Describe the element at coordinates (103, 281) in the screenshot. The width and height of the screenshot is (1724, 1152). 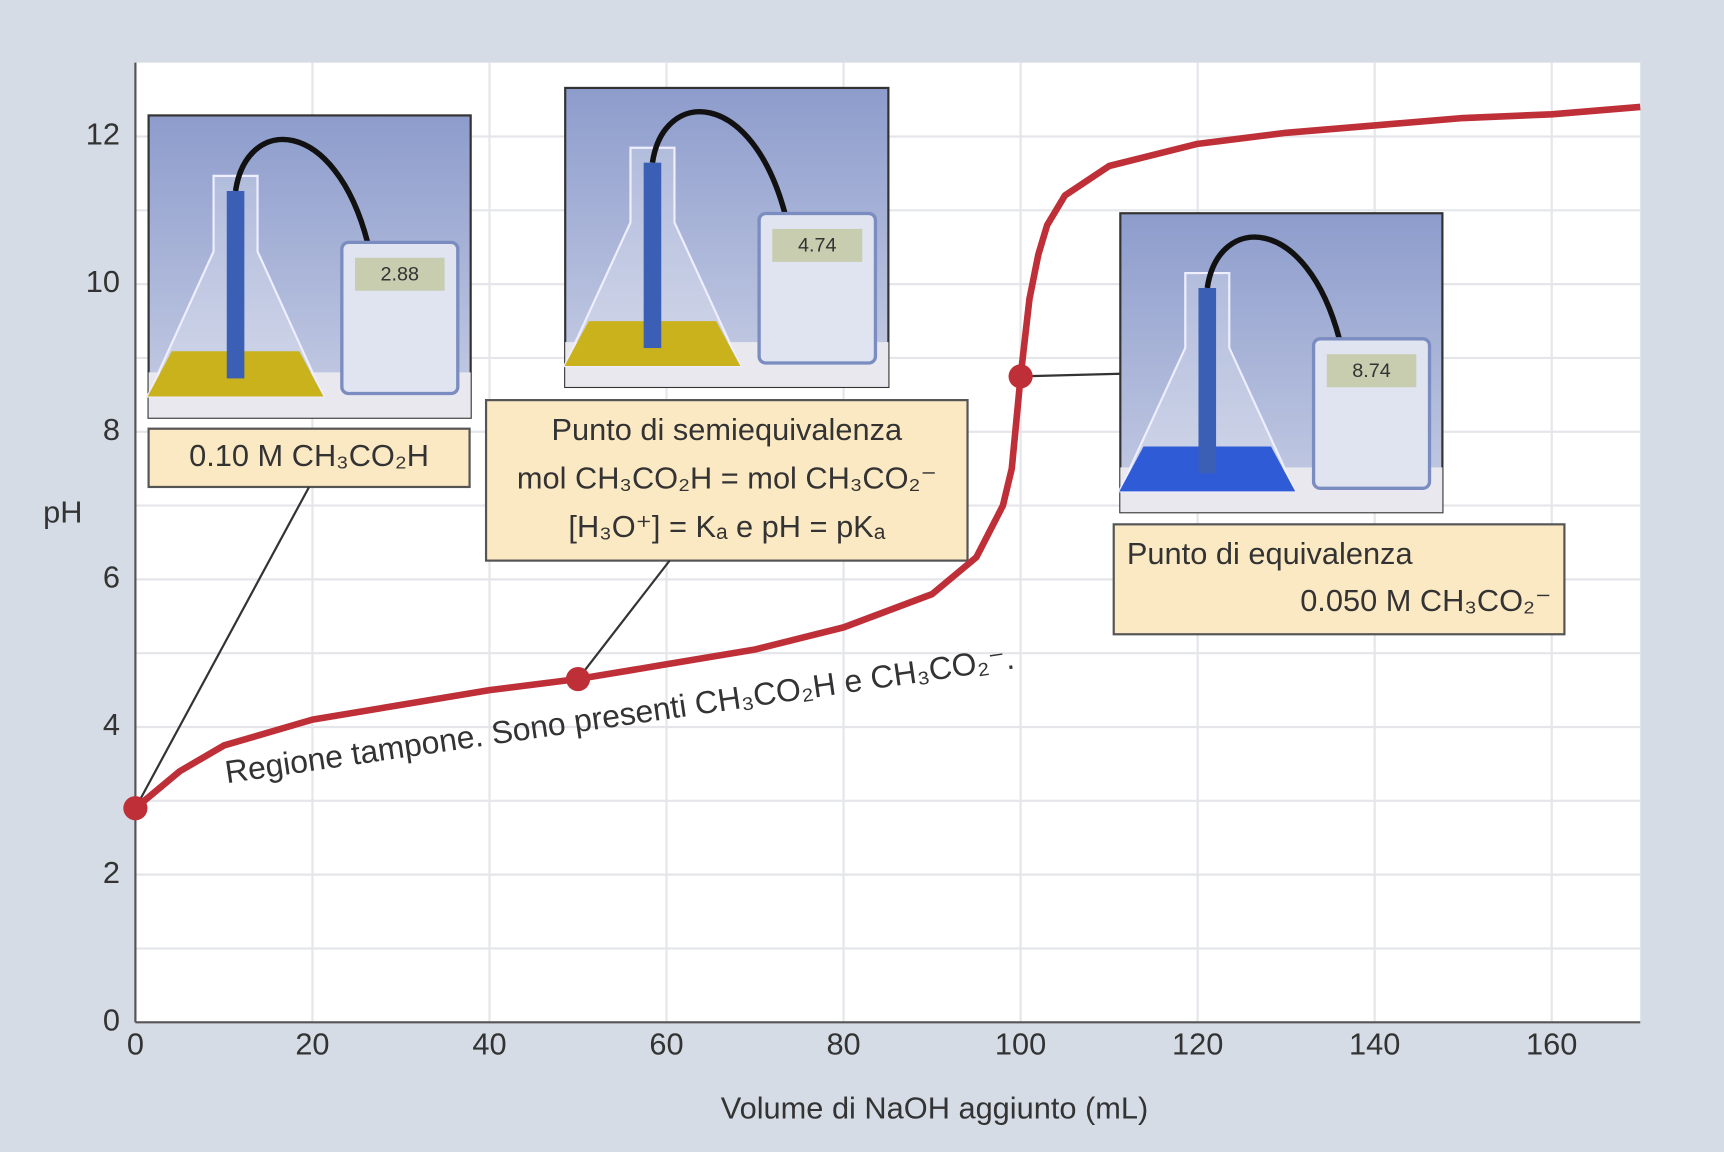
I see `y-tick-label: 10` at that location.